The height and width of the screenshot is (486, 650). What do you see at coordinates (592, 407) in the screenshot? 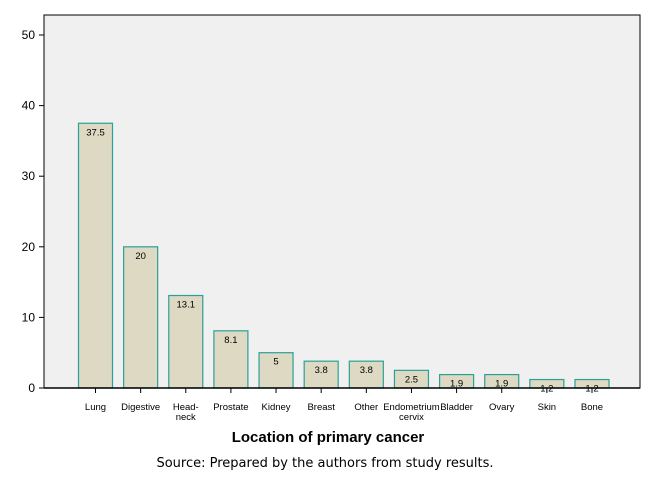
I see `category-label: Bone` at bounding box center [592, 407].